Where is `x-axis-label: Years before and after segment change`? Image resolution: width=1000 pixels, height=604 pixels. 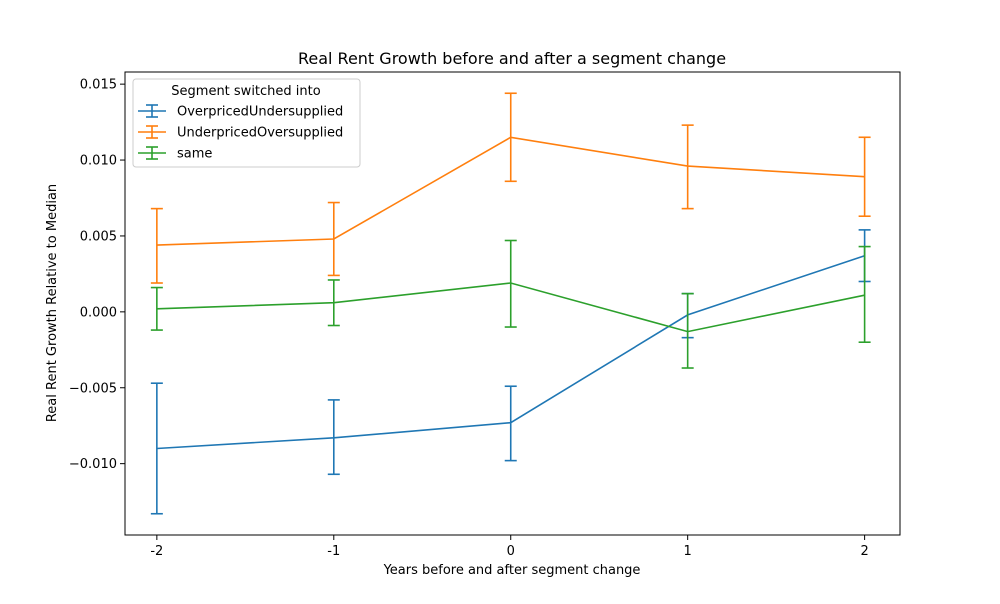
x-axis-label: Years before and after segment change is located at coordinates (512, 570).